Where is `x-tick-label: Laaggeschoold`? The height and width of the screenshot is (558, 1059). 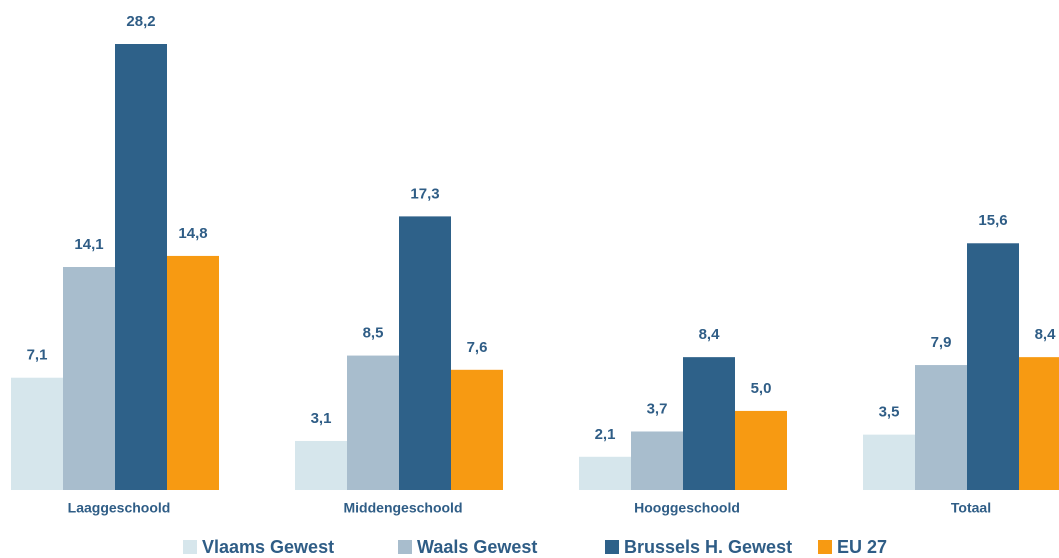
x-tick-label: Laaggeschoold is located at coordinates (119, 508).